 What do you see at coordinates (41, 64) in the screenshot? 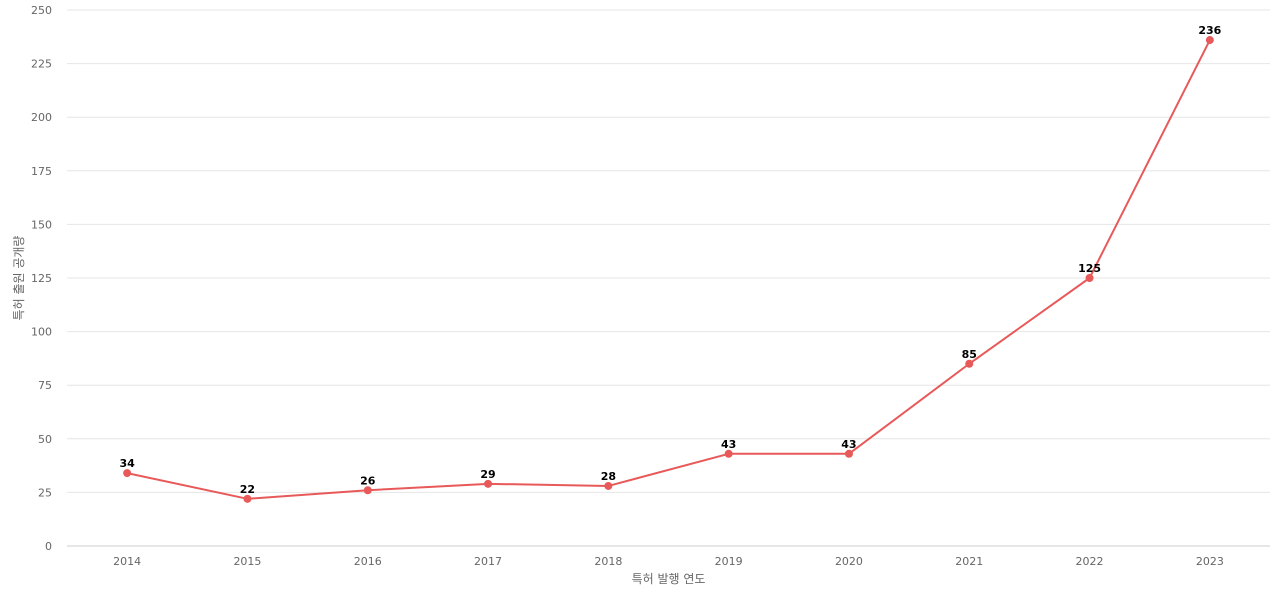
I see `y-tick-label: 225` at bounding box center [41, 64].